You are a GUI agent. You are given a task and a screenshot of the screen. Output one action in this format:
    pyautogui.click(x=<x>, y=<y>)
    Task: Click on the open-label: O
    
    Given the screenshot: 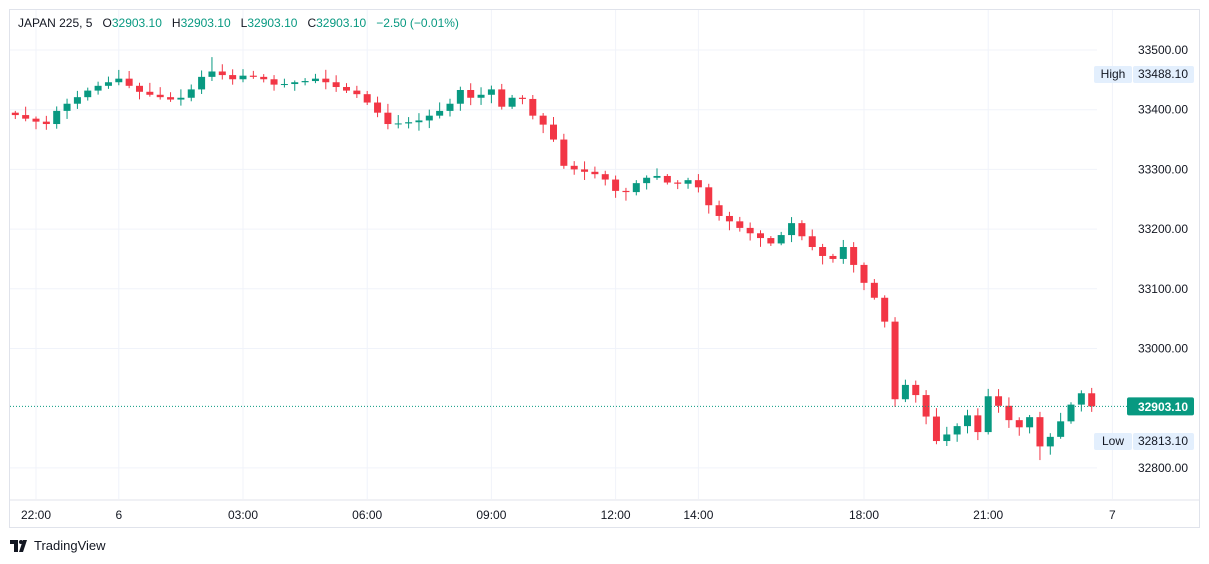 What is the action you would take?
    pyautogui.click(x=107, y=23)
    